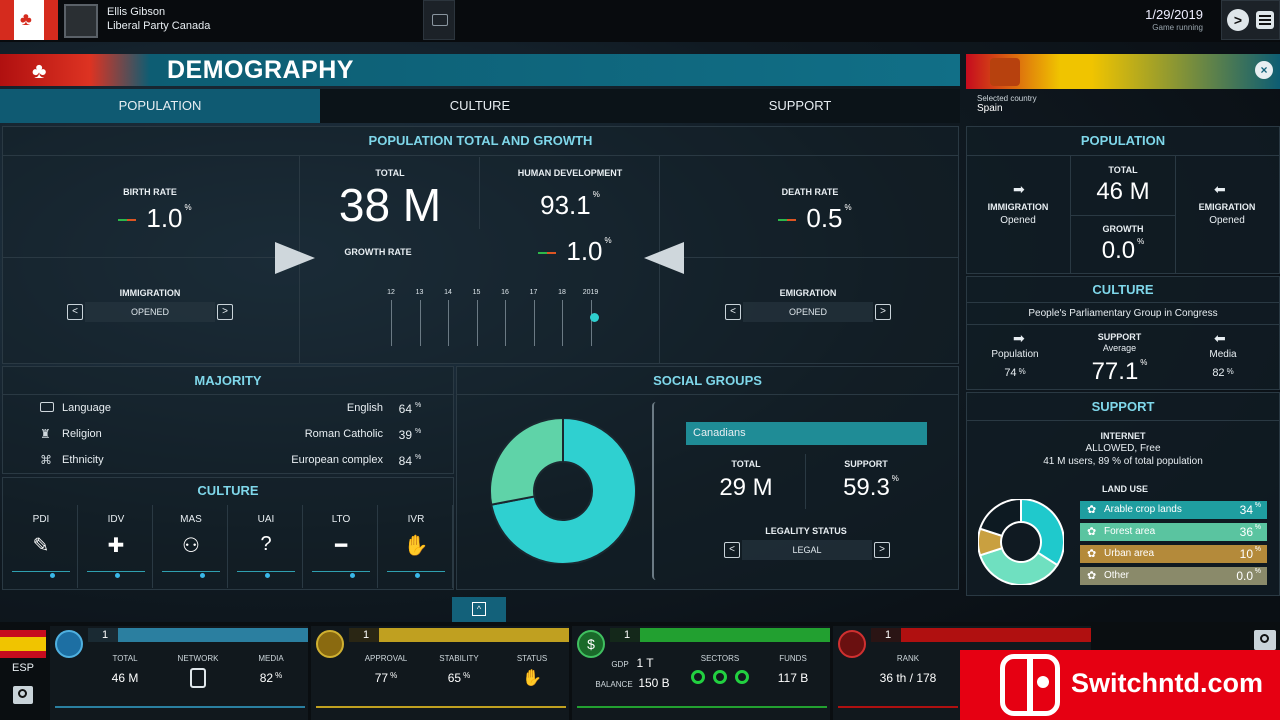  I want to click on map-search-button, so click(1265, 640).